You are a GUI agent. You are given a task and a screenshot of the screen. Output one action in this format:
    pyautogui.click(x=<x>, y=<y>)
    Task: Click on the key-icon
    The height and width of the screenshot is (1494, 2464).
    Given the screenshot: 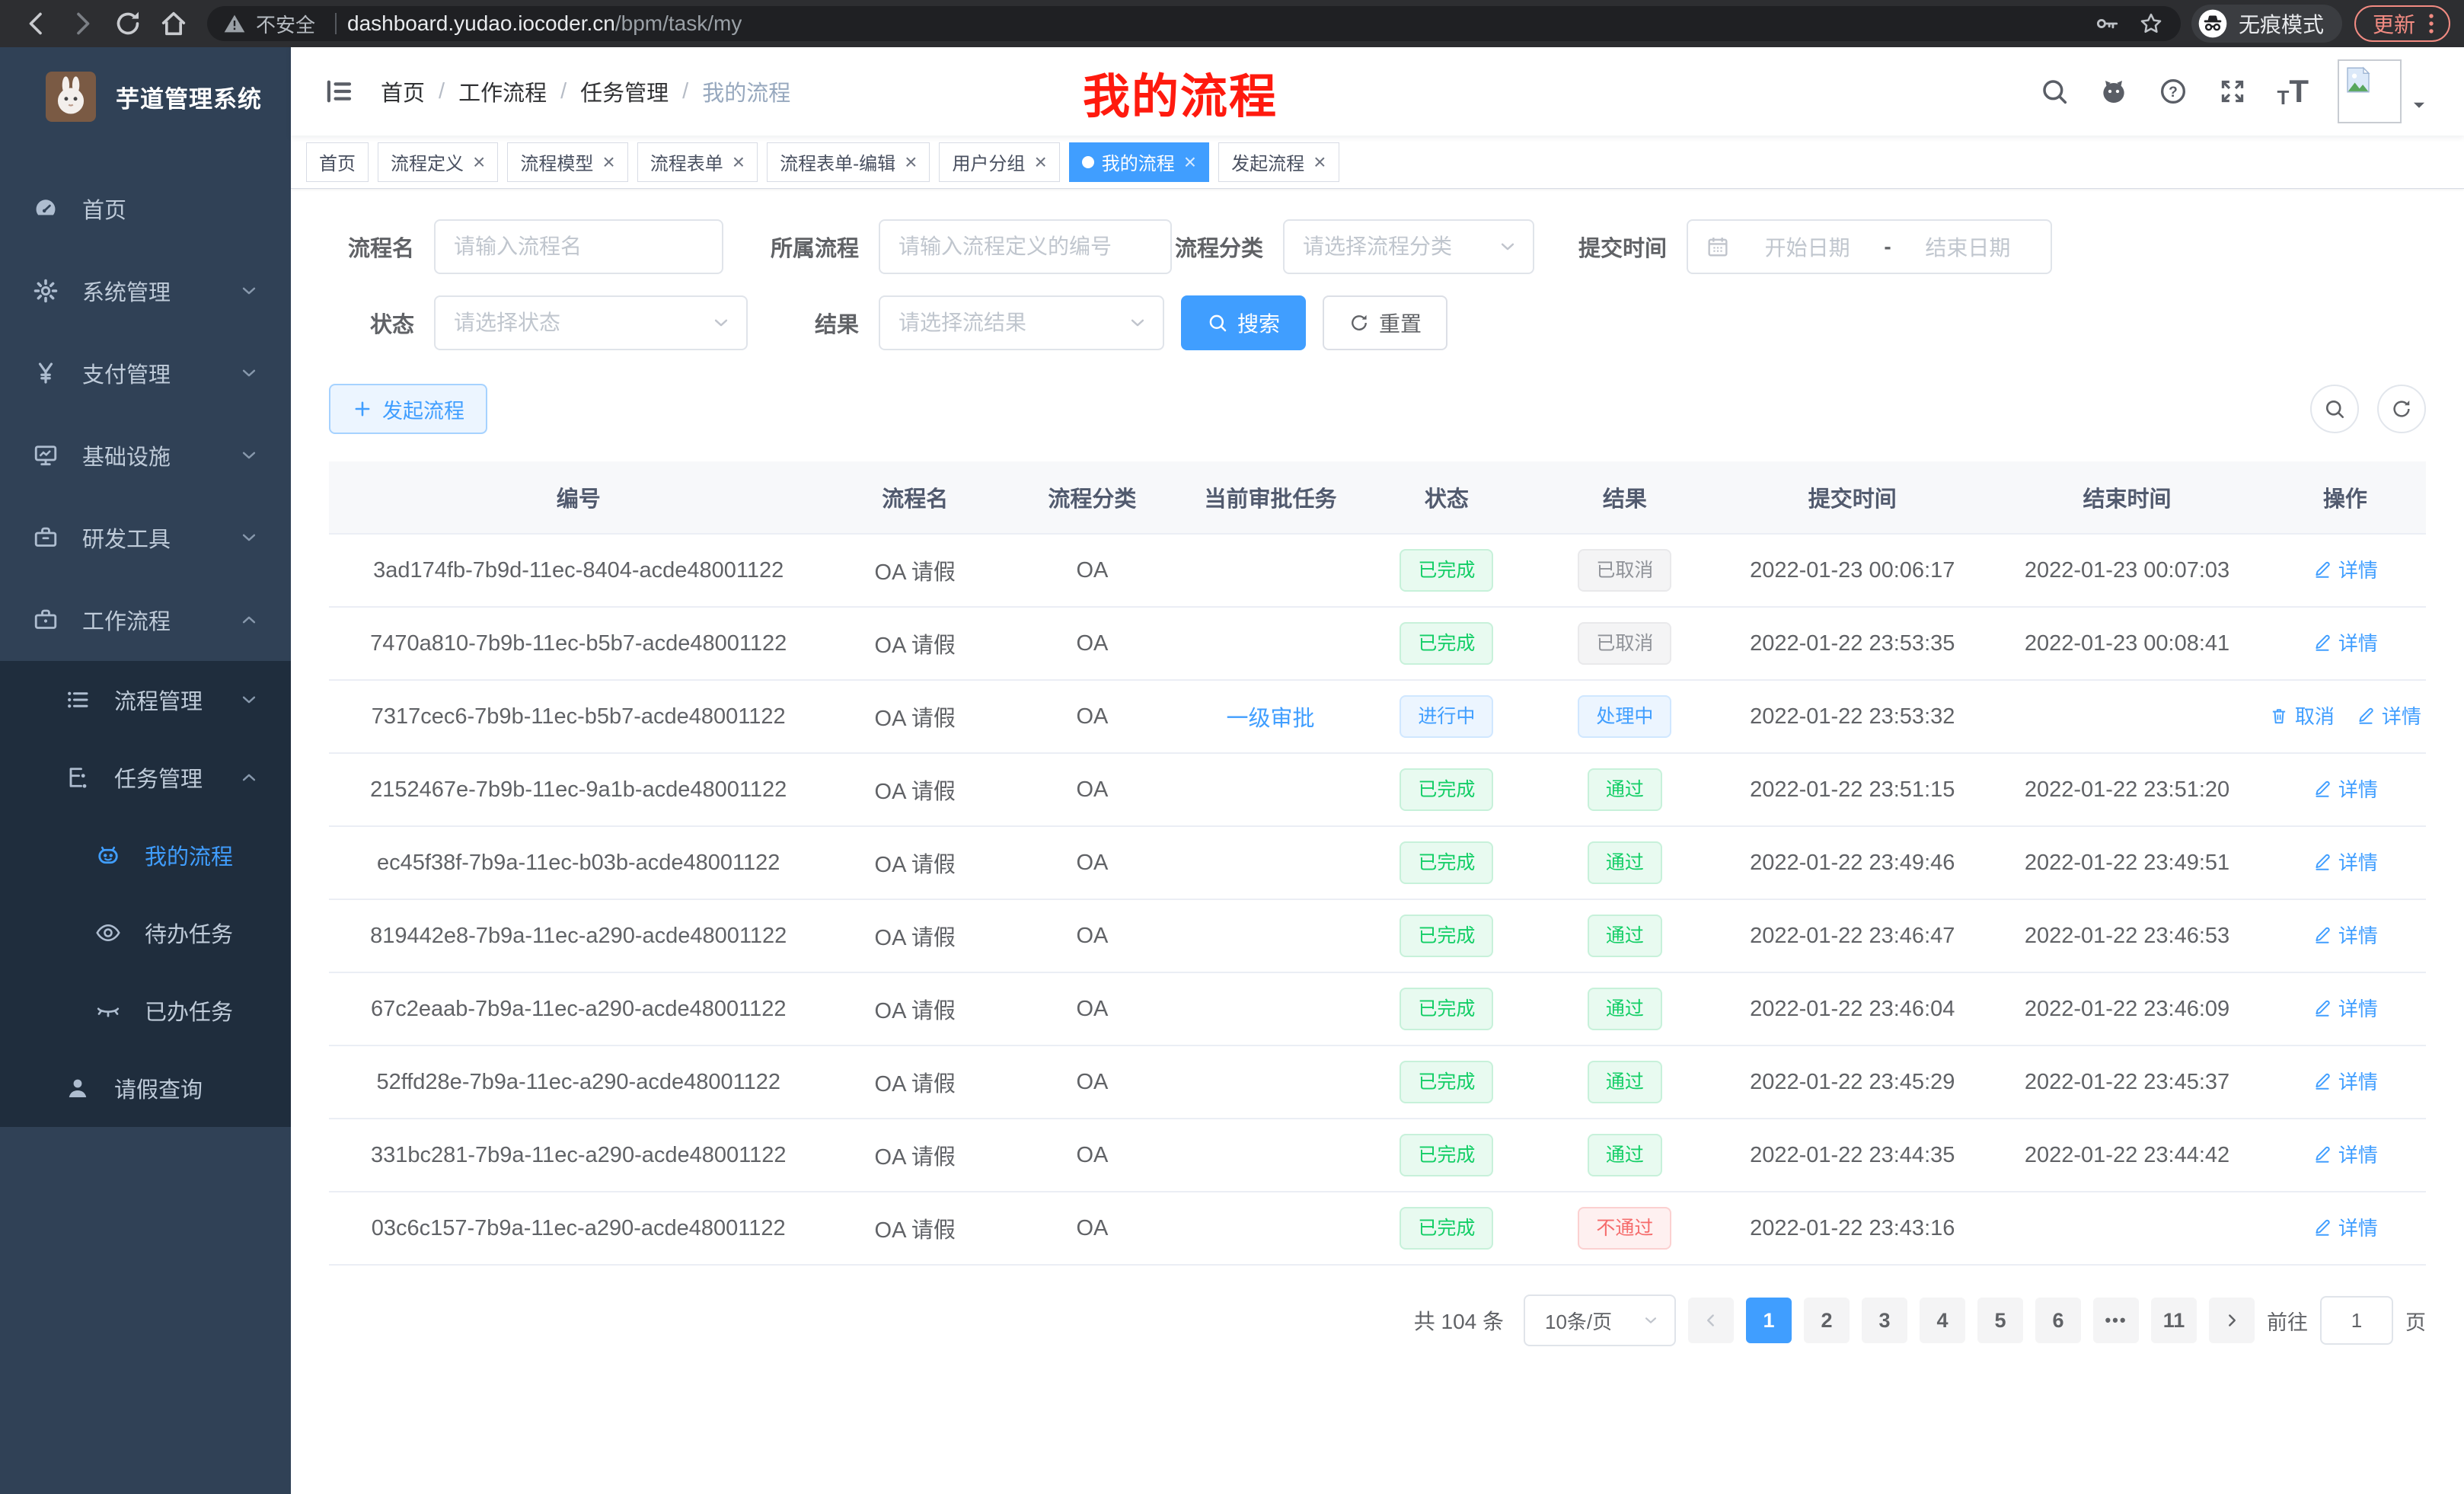 What is the action you would take?
    pyautogui.click(x=2107, y=24)
    